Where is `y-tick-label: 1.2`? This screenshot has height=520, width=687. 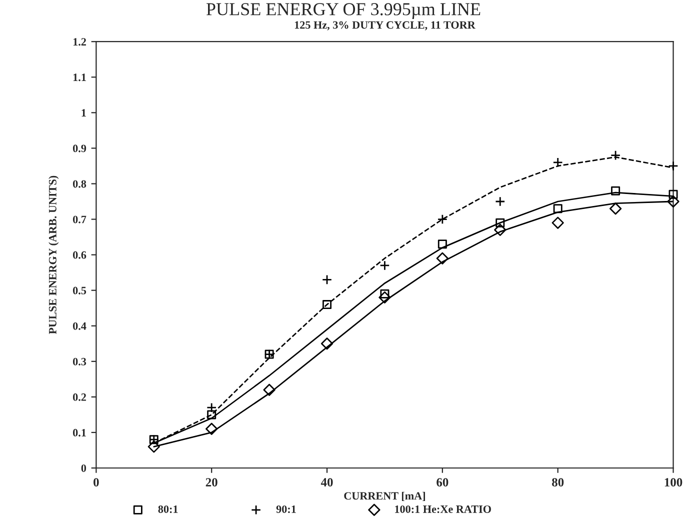 y-tick-label: 1.2 is located at coordinates (79, 42).